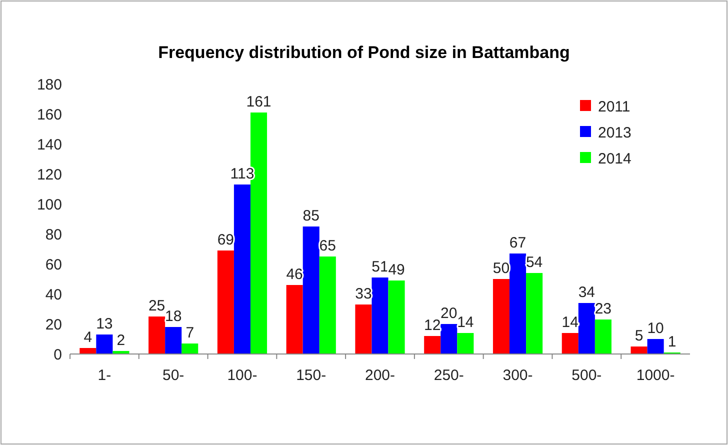  I want to click on y-tick-label: 20, so click(53, 325).